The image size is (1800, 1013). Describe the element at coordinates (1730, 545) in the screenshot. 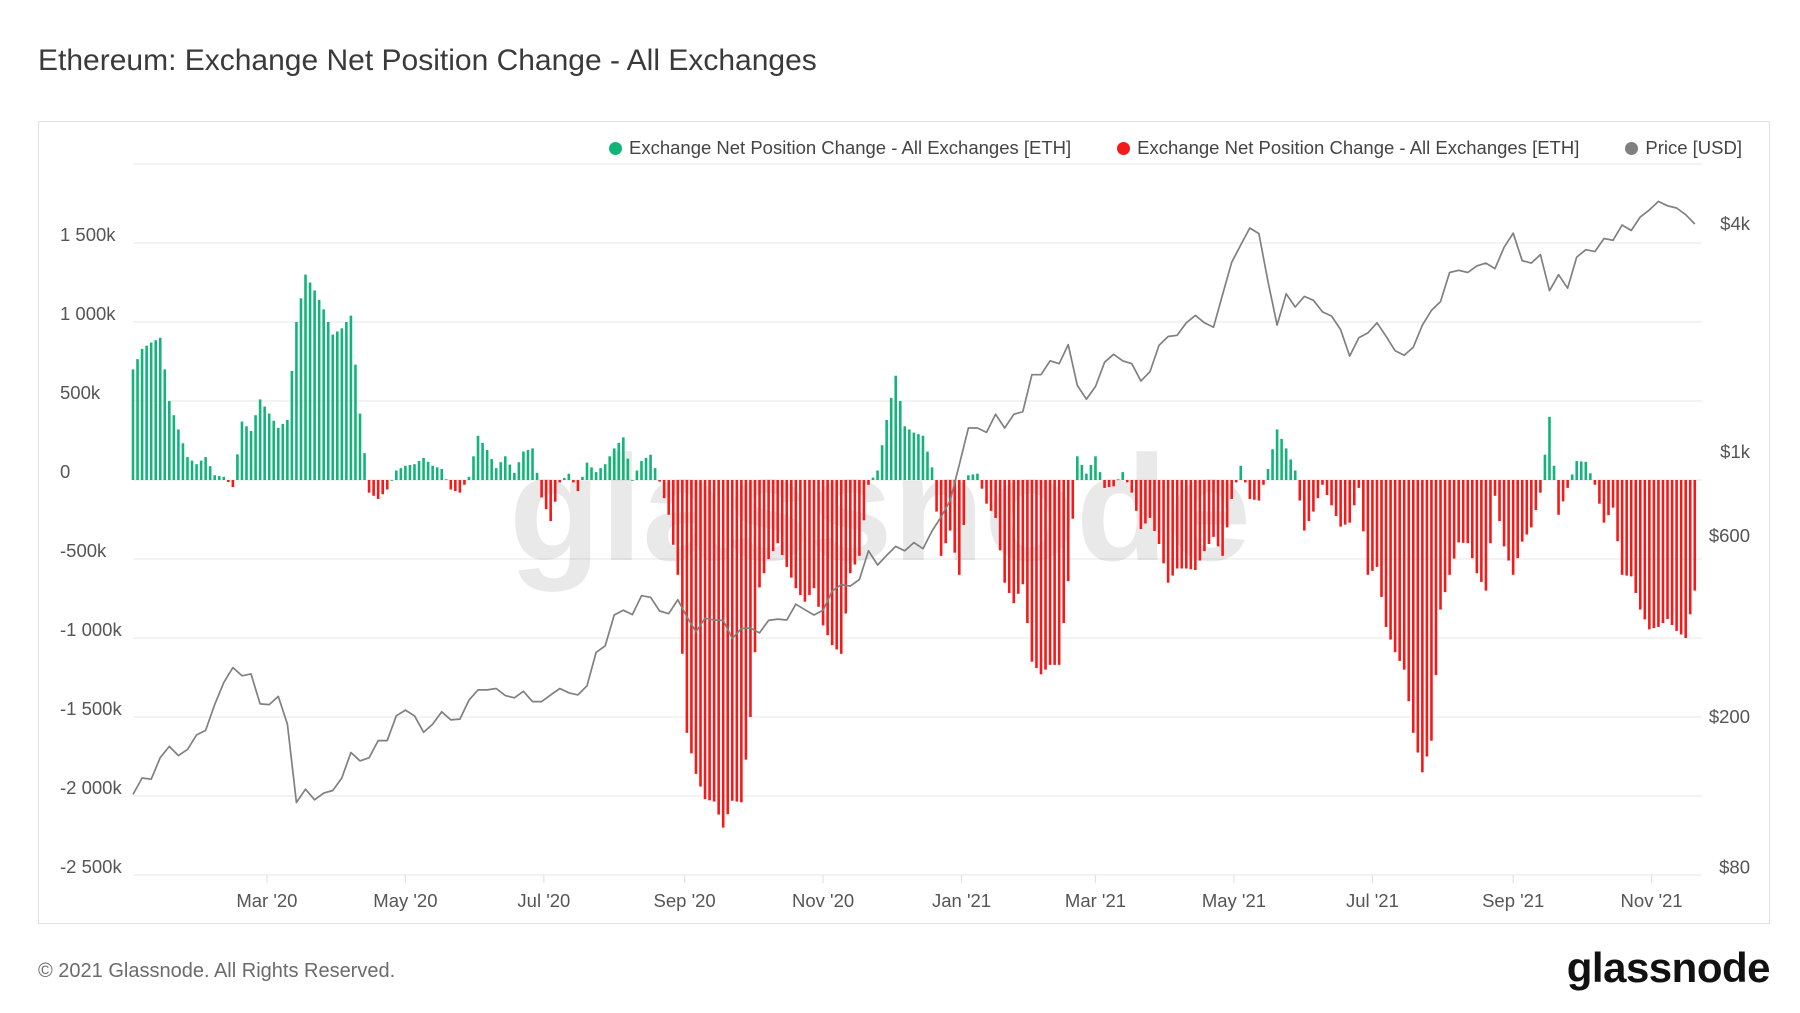

I see `right-axis-labels: $4k $1k $600 $200 $80` at that location.